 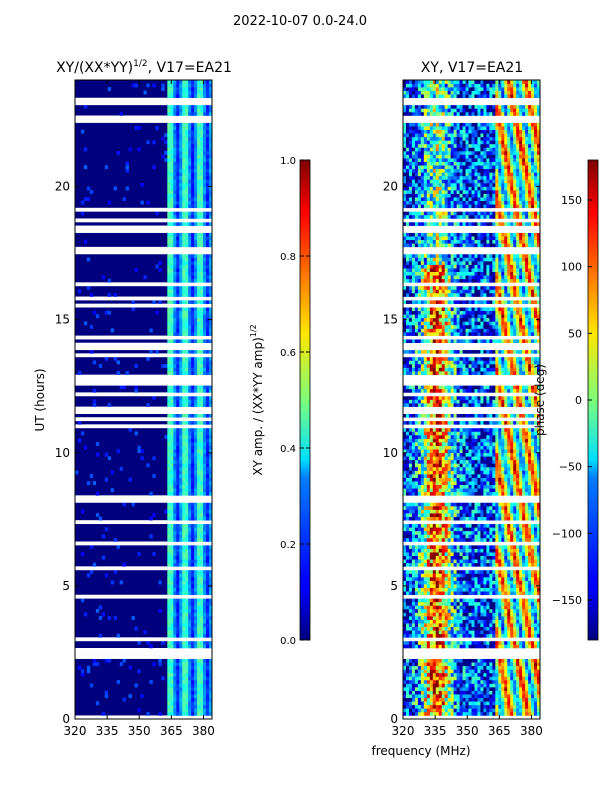 What do you see at coordinates (144, 67) in the screenshot?
I see `panel1-title: XY/(XX*YY)1/2, V17=EA21` at bounding box center [144, 67].